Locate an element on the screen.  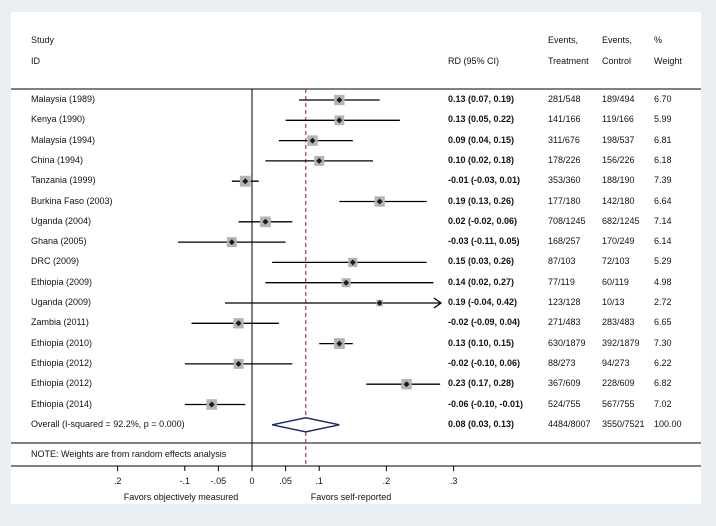
x-tick-label: .1 is located at coordinates (319, 481).